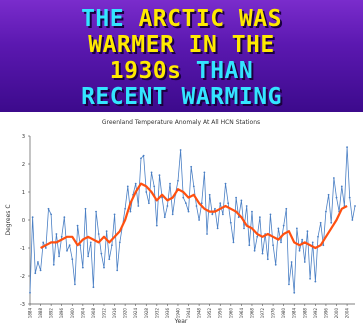 The height and width of the screenshot is (331, 363). I want to click on headline-segment: RECENT WARMING, so click(181, 97).